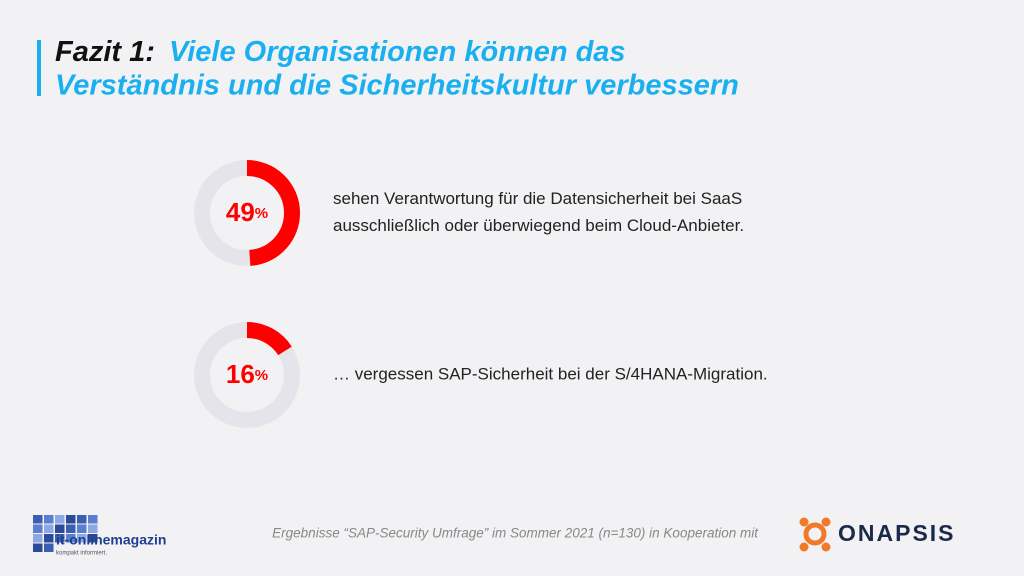 The height and width of the screenshot is (576, 1024). Describe the element at coordinates (111, 540) in the screenshot. I see `logo-left-name: it-onlinemagazin` at that location.